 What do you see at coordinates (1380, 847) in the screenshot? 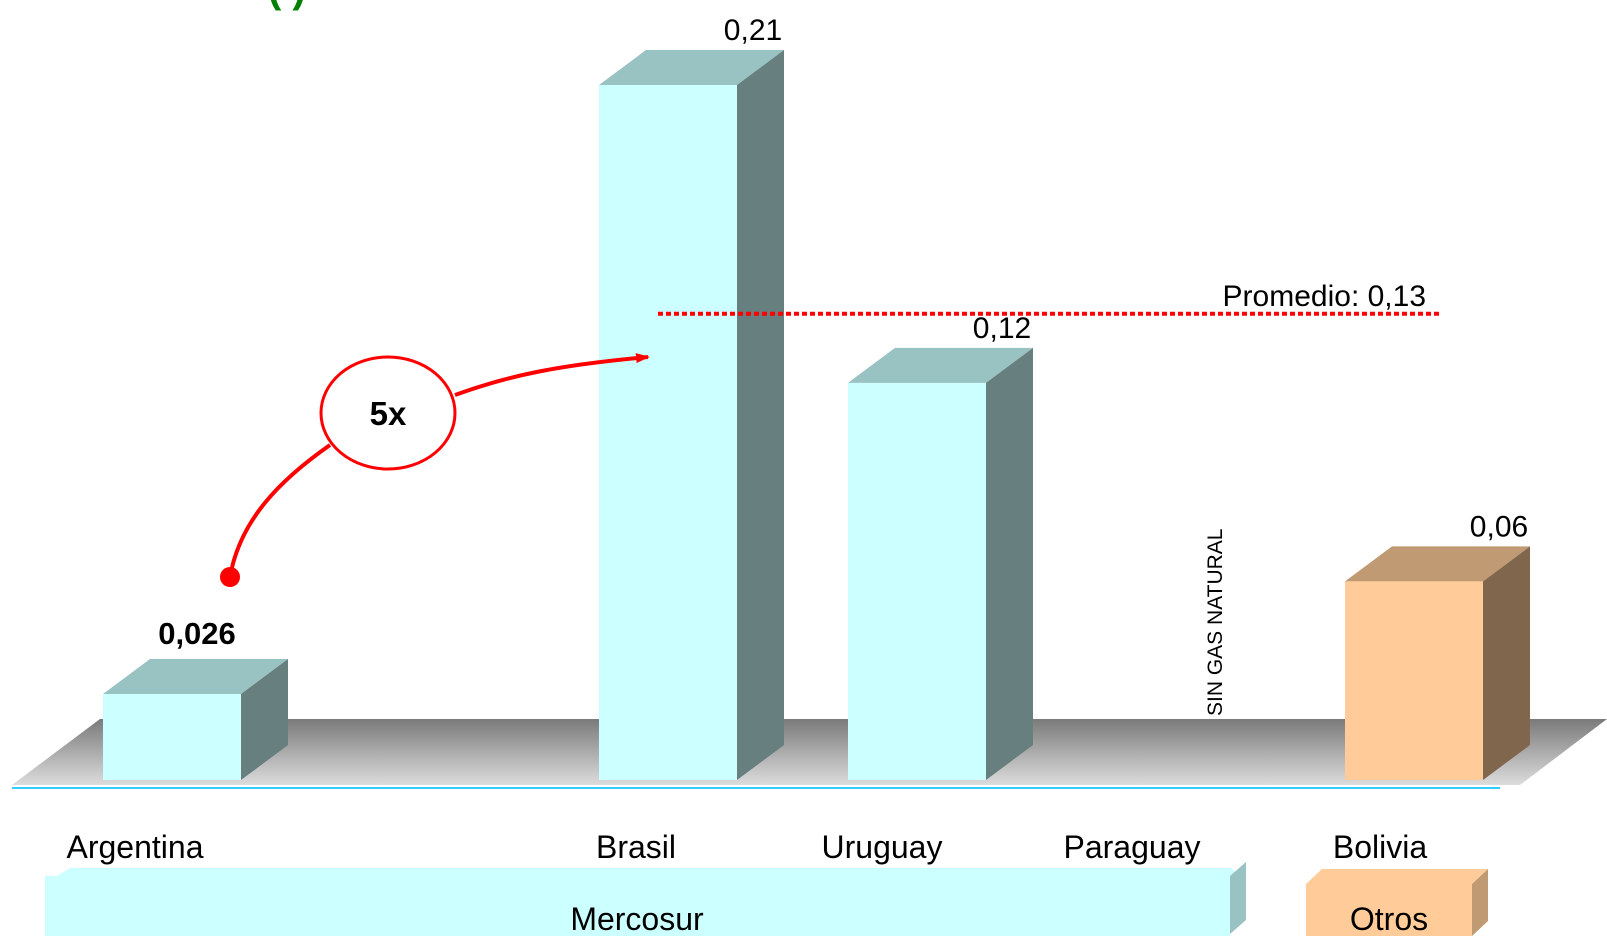
I see `category-label-bolivia: Bolivia` at bounding box center [1380, 847].